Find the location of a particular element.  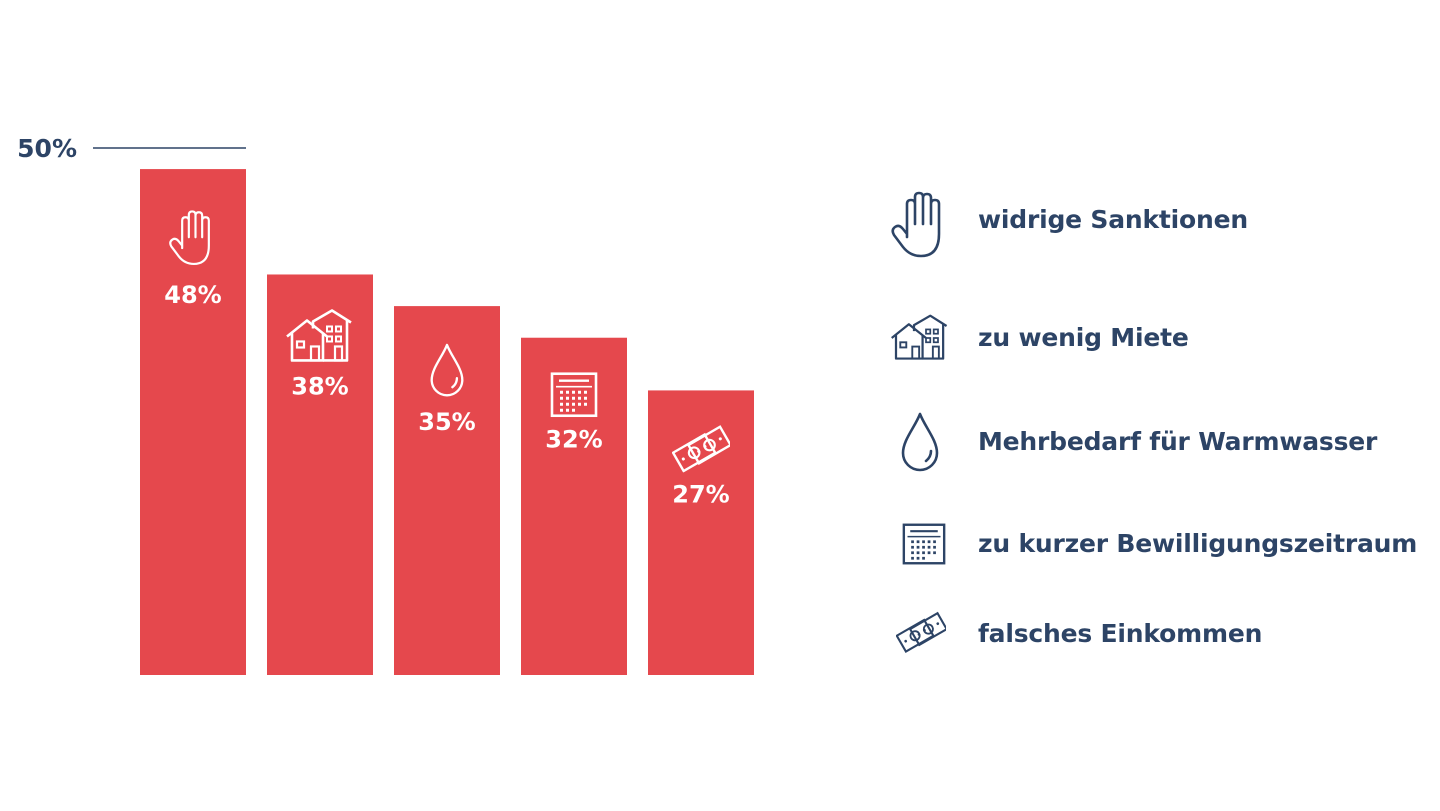

money-icon is located at coordinates (920, 634).